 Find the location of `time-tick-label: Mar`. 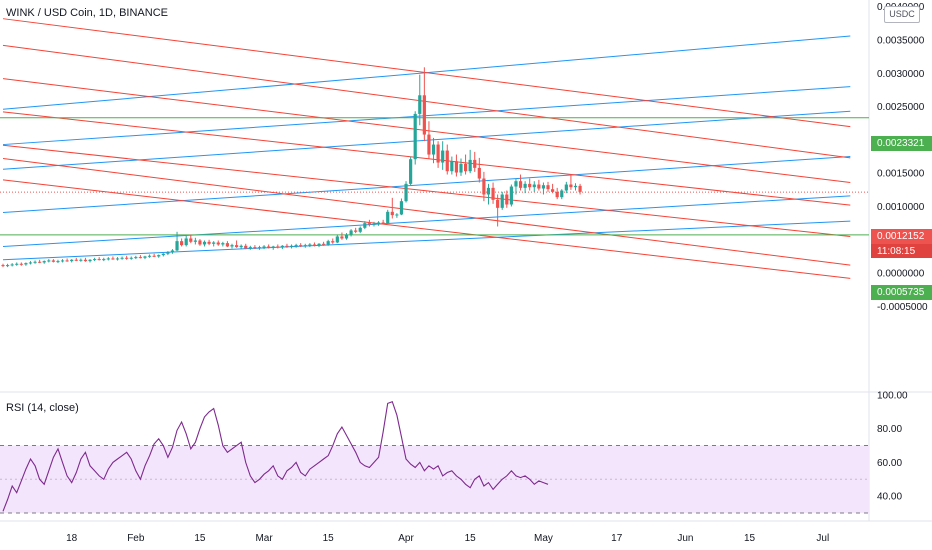

time-tick-label: Mar is located at coordinates (264, 538).